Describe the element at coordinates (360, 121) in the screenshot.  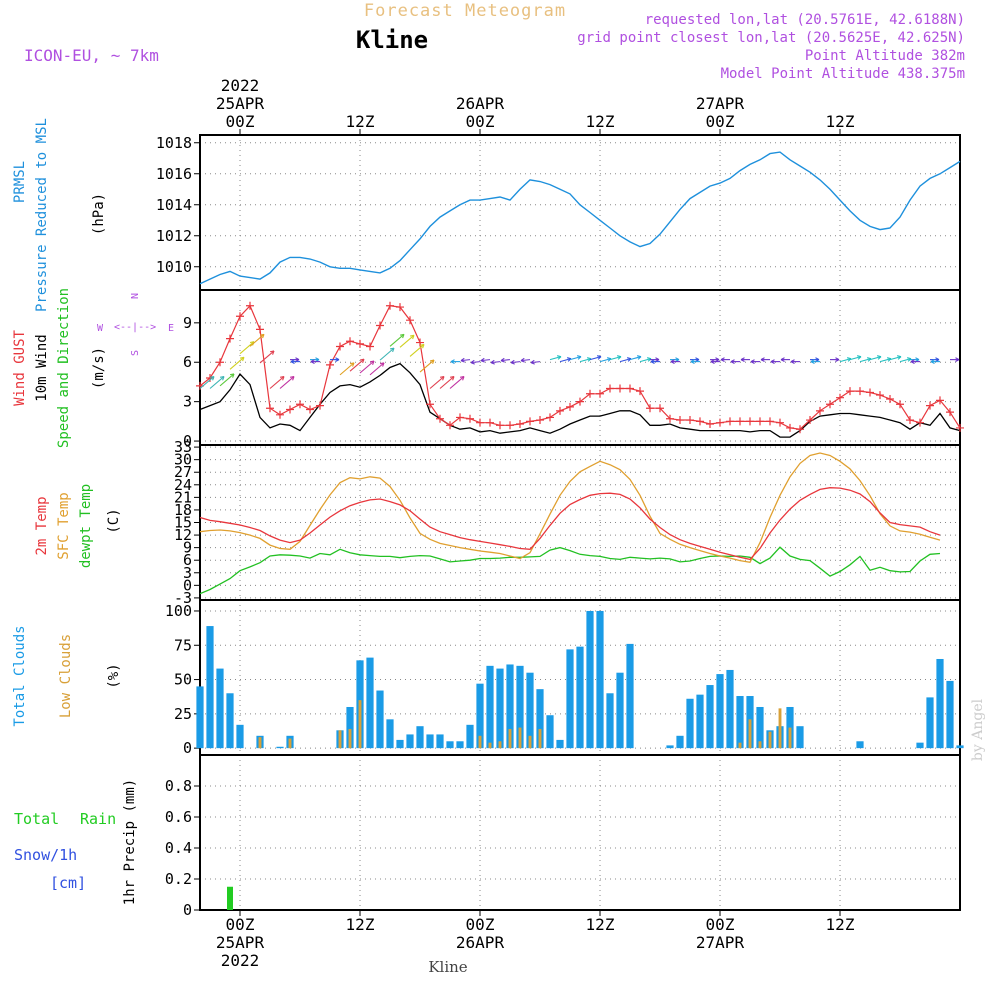
I see `time-axis-label: 12Z` at that location.